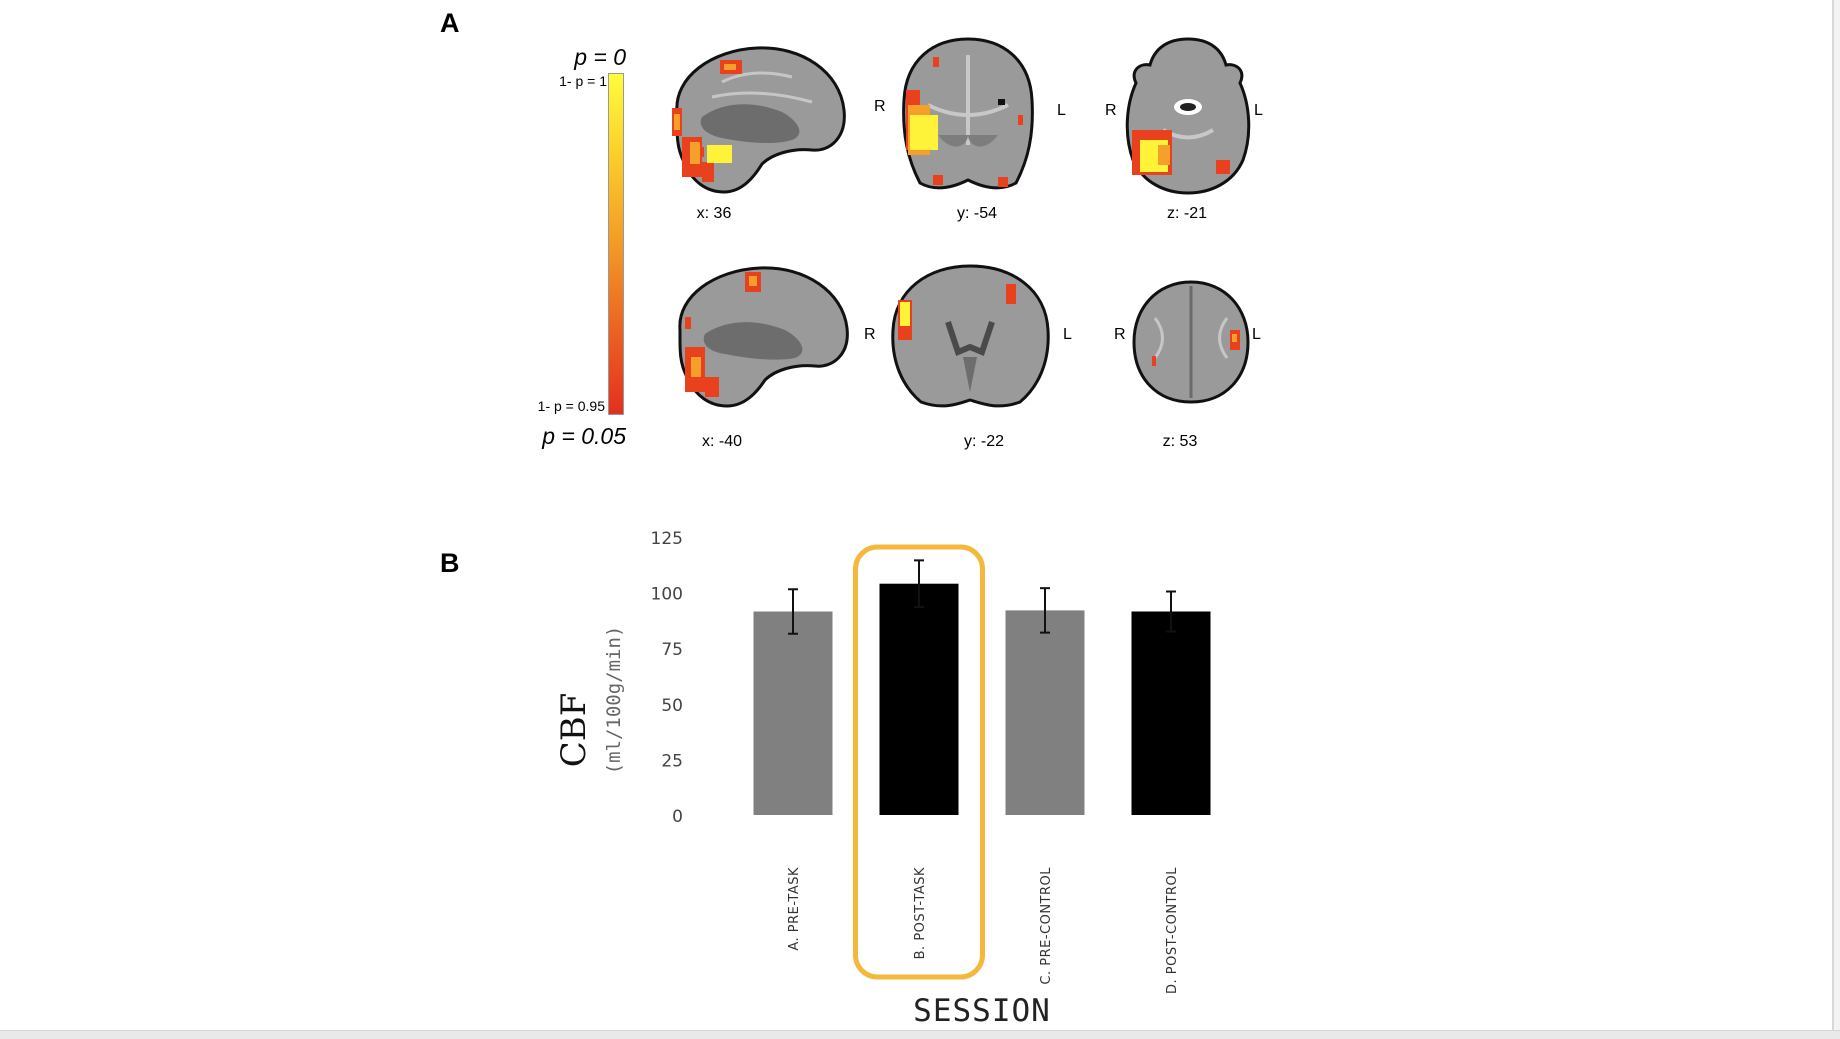 This screenshot has height=1039, width=1840. I want to click on panel-b-label: B, so click(450, 563).